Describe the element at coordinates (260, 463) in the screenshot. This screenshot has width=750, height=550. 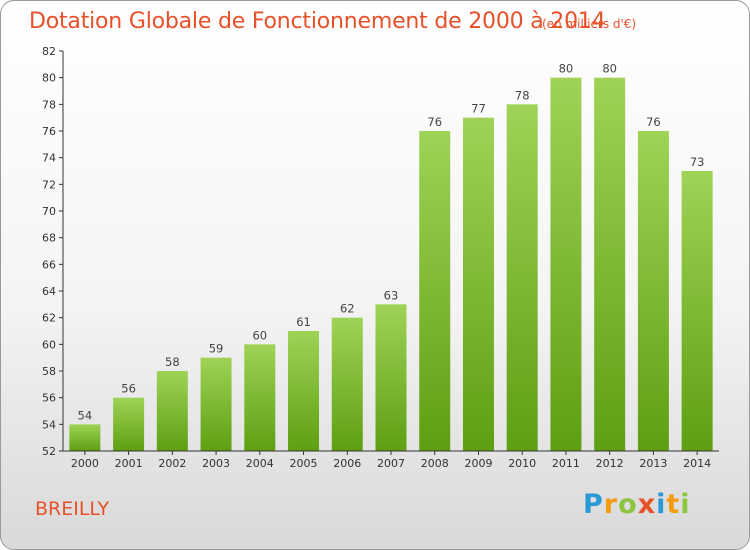
I see `x-tick-label-2004: 2004` at that location.